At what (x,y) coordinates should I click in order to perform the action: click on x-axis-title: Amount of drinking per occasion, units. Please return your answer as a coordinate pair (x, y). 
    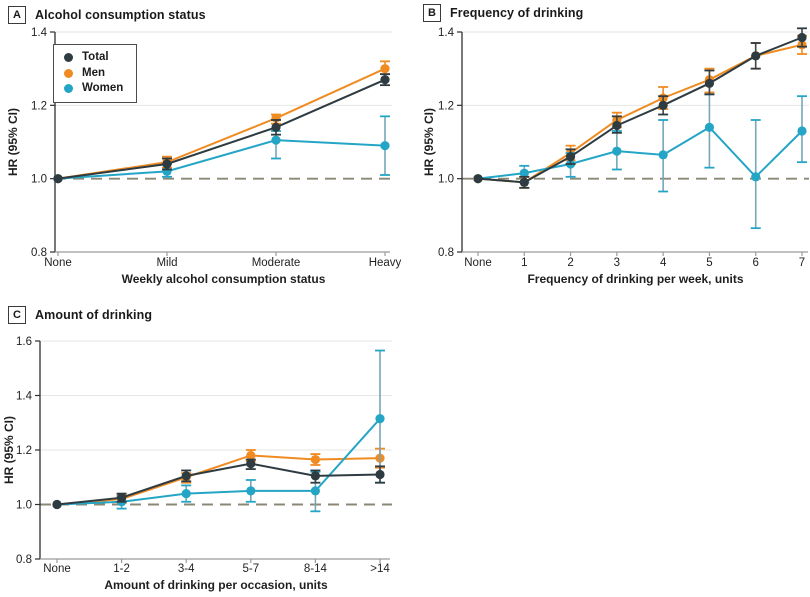
    Looking at the image, I should click on (216, 585).